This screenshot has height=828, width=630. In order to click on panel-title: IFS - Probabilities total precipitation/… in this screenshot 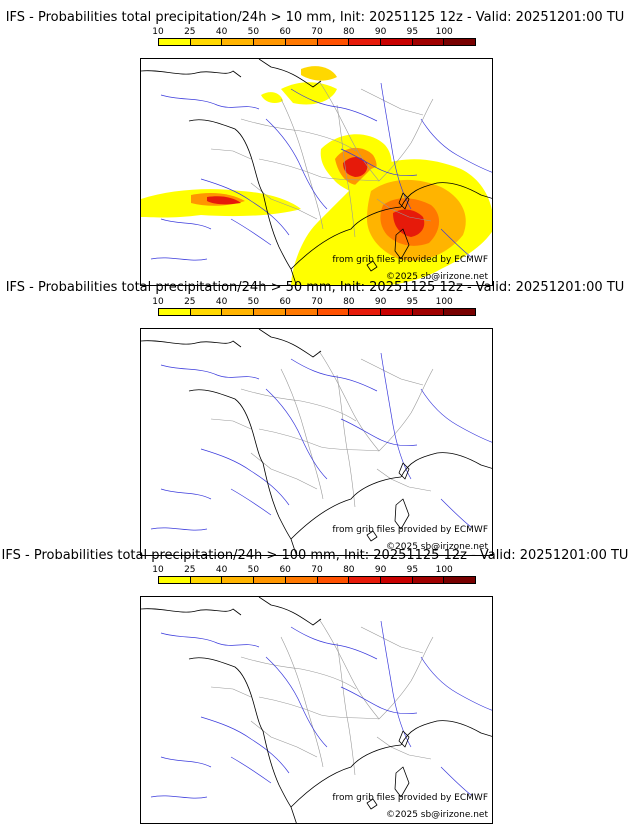, I will do `click(315, 287)`.